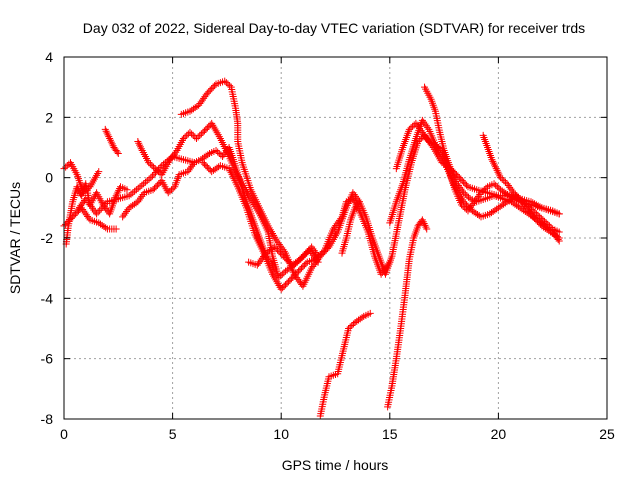  Describe the element at coordinates (64, 434) in the screenshot. I see `x-tick-label: 0` at that location.